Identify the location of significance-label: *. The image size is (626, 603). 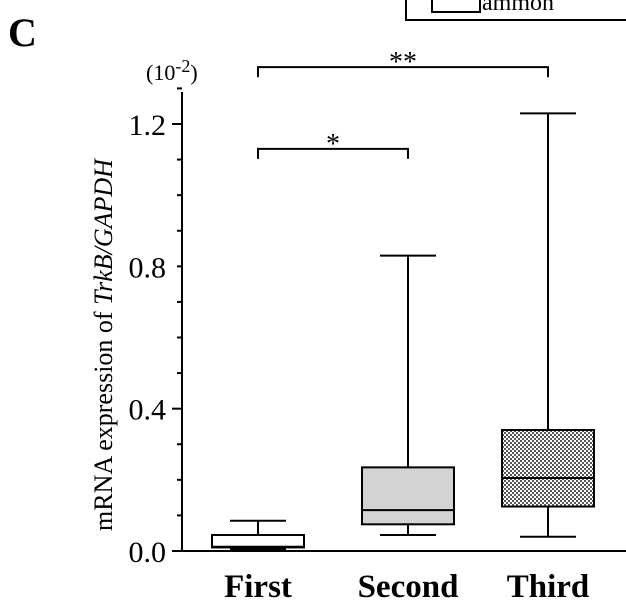
(333, 144).